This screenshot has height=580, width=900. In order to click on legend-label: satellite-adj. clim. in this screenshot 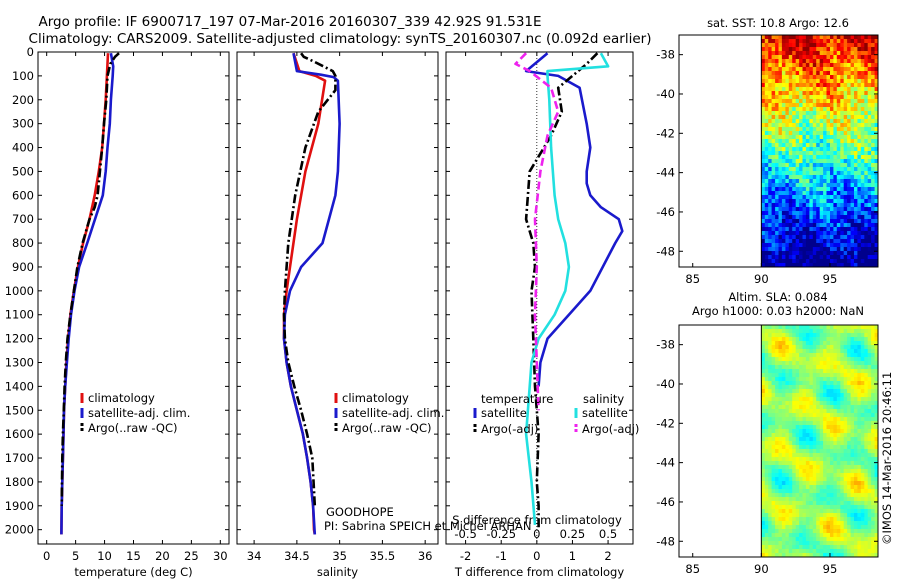, I will do `click(393, 413)`.